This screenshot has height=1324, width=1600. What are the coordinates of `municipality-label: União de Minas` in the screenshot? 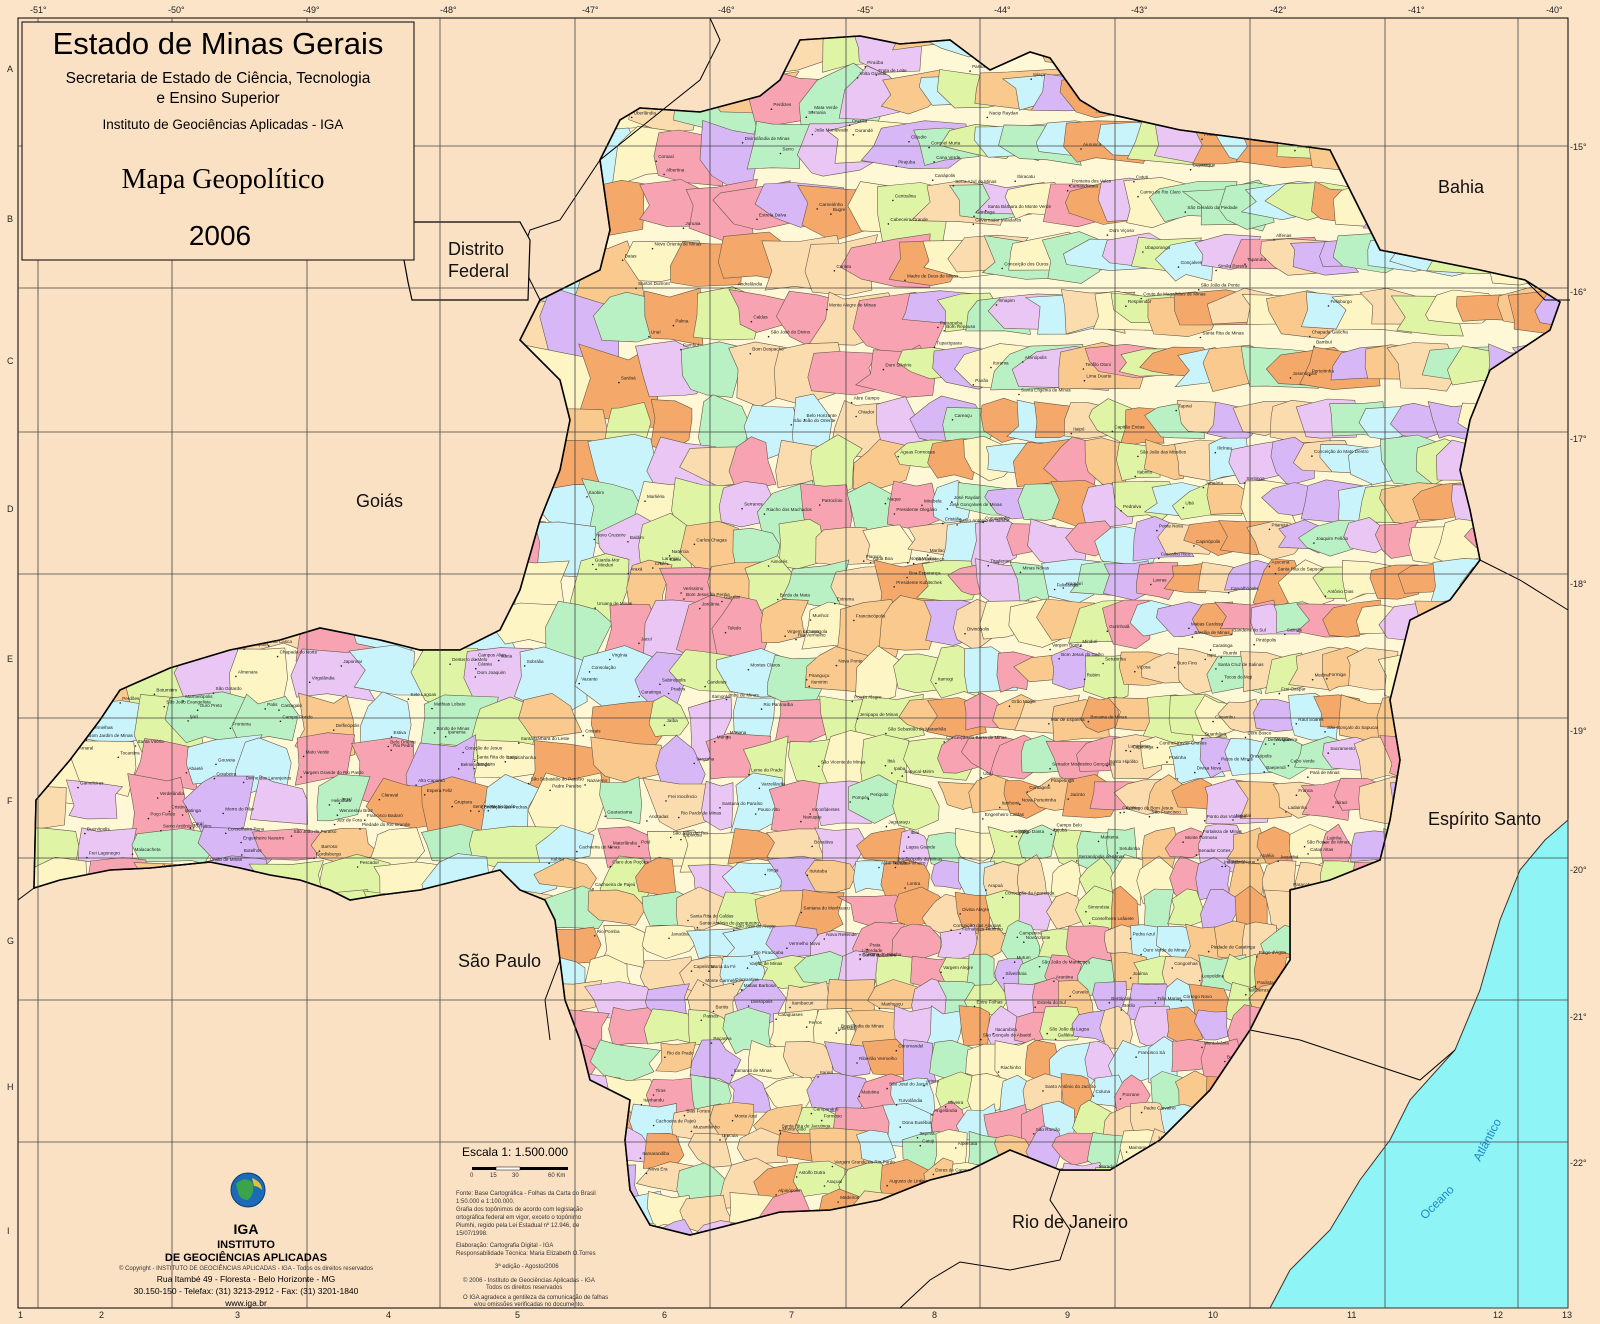 It's located at (226, 859).